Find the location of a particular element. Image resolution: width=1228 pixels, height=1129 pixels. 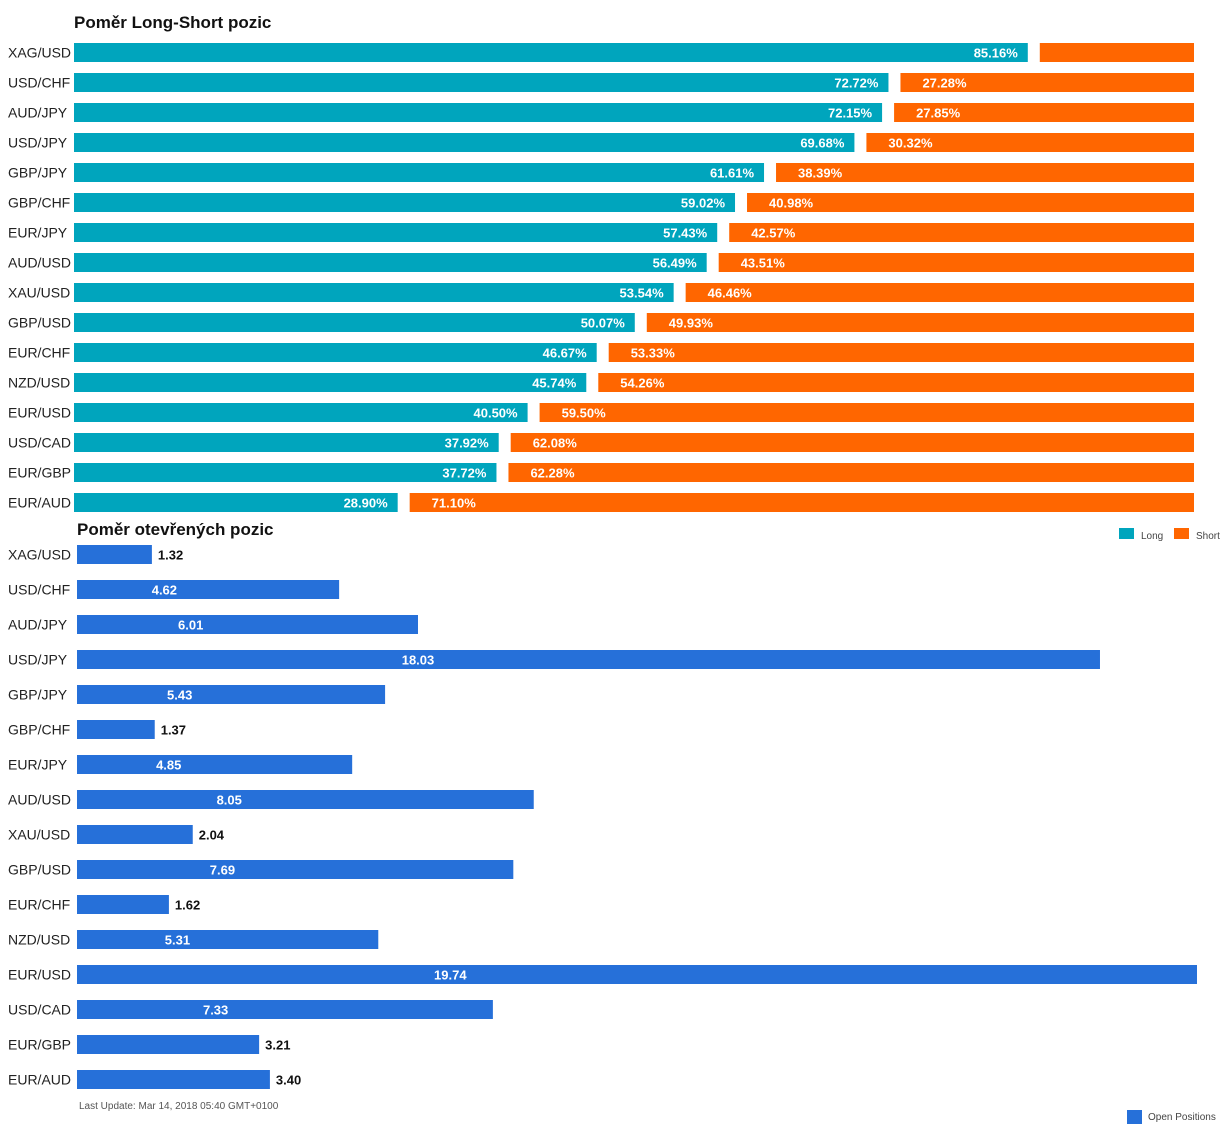

short-value-label: 30.32% is located at coordinates (910, 143).